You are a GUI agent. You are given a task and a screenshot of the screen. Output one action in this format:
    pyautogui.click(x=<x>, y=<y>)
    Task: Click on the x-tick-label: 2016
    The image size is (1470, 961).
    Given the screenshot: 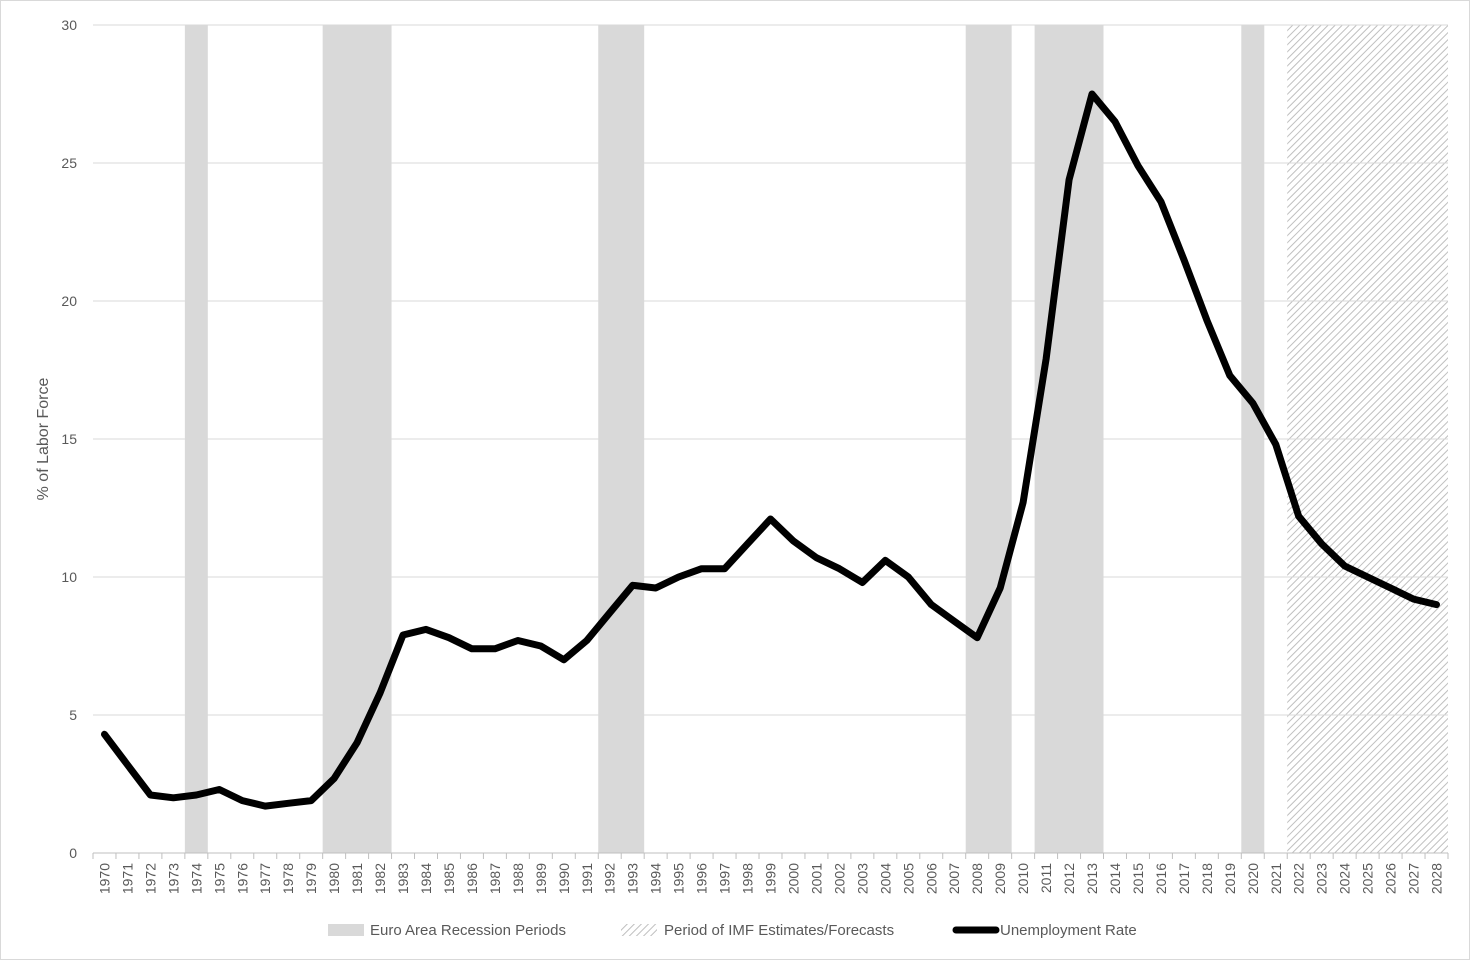 What is the action you would take?
    pyautogui.click(x=1161, y=878)
    